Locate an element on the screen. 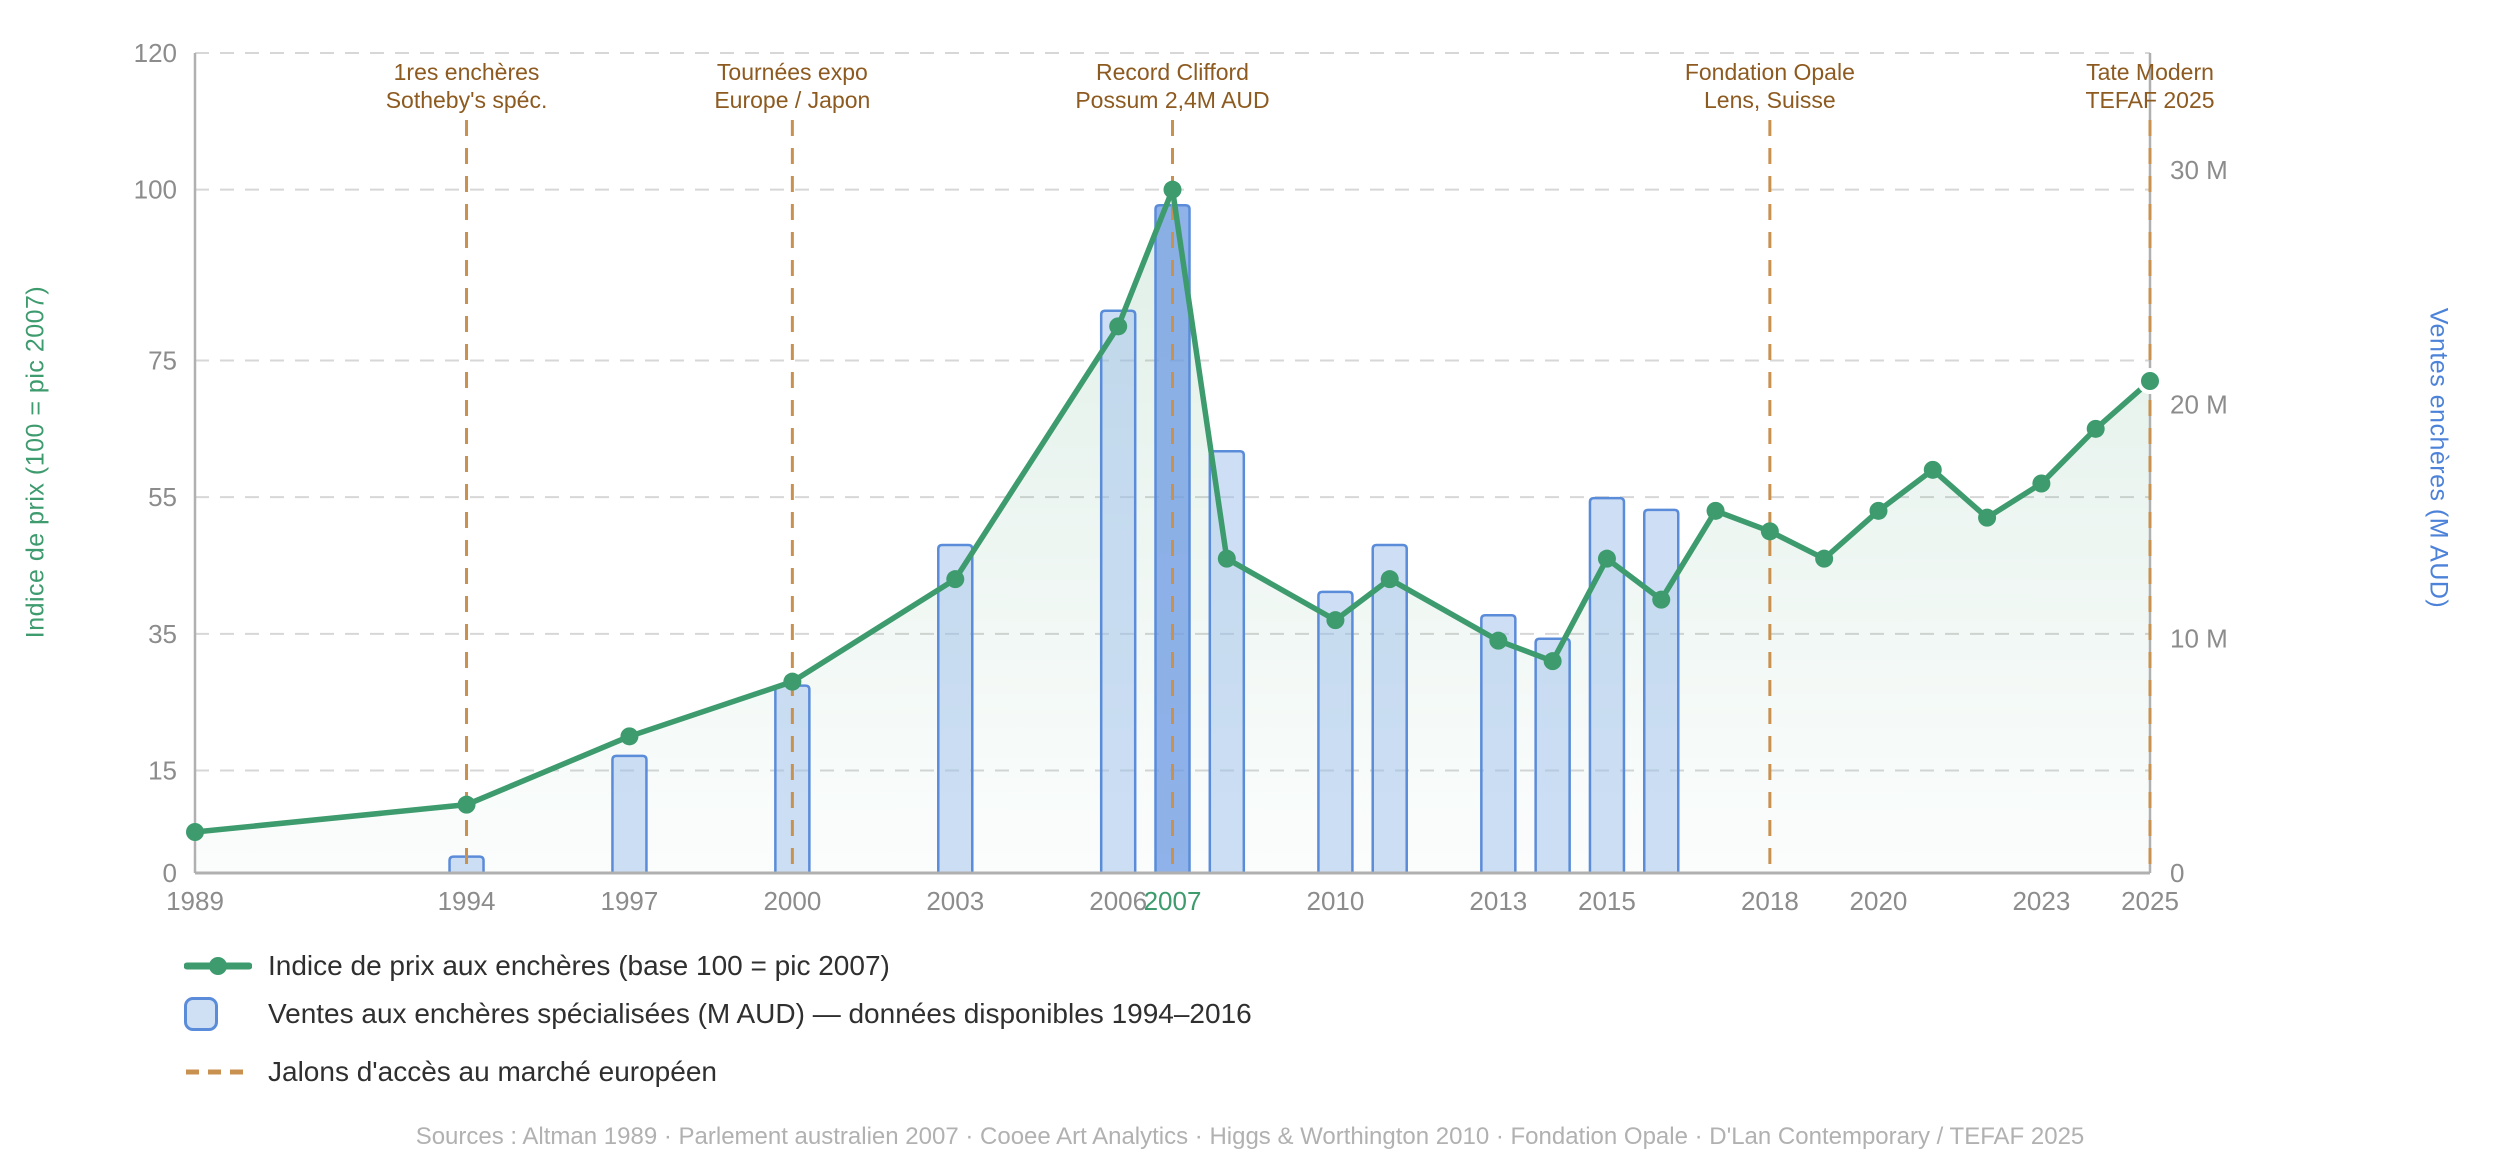 This screenshot has width=2500, height=1167. x-tick-label-2015: 2015 is located at coordinates (1607, 901).